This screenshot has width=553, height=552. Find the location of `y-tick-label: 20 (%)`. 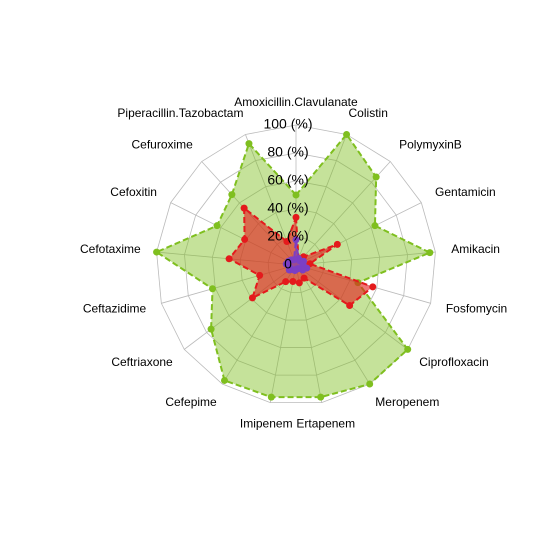

y-tick-label: 20 (%) is located at coordinates (287, 236).